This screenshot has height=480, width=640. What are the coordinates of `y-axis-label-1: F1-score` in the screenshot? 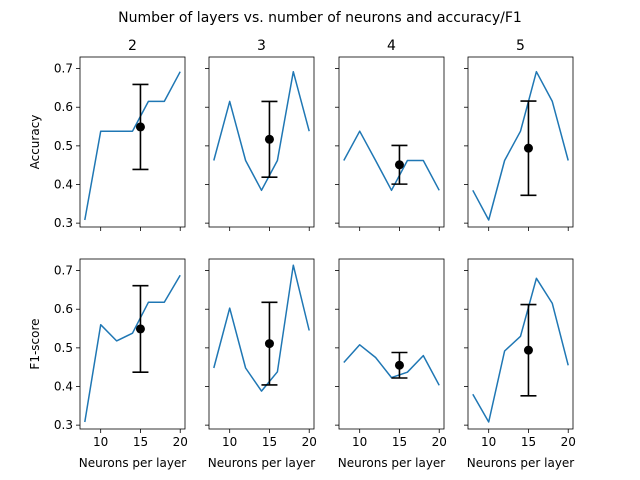 It's located at (35, 343).